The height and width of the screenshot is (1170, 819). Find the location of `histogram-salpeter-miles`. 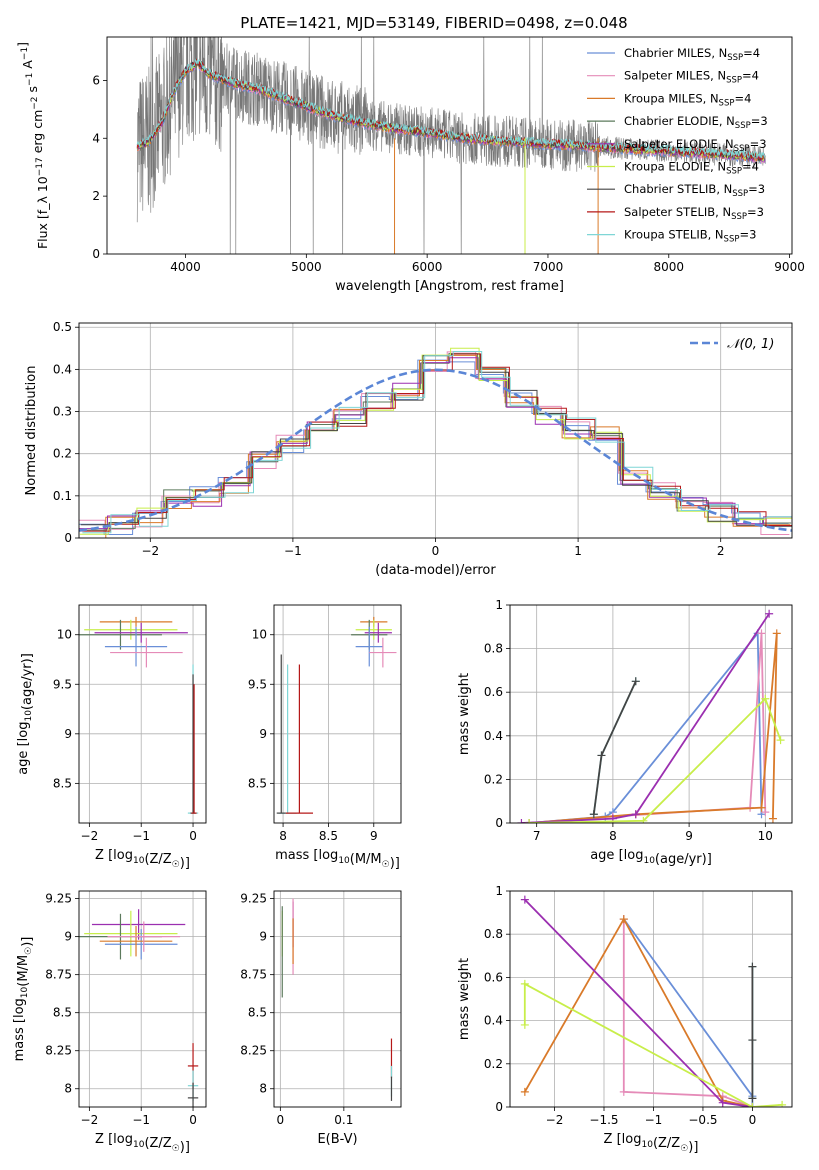

histogram-salpeter-miles is located at coordinates (434, 443).